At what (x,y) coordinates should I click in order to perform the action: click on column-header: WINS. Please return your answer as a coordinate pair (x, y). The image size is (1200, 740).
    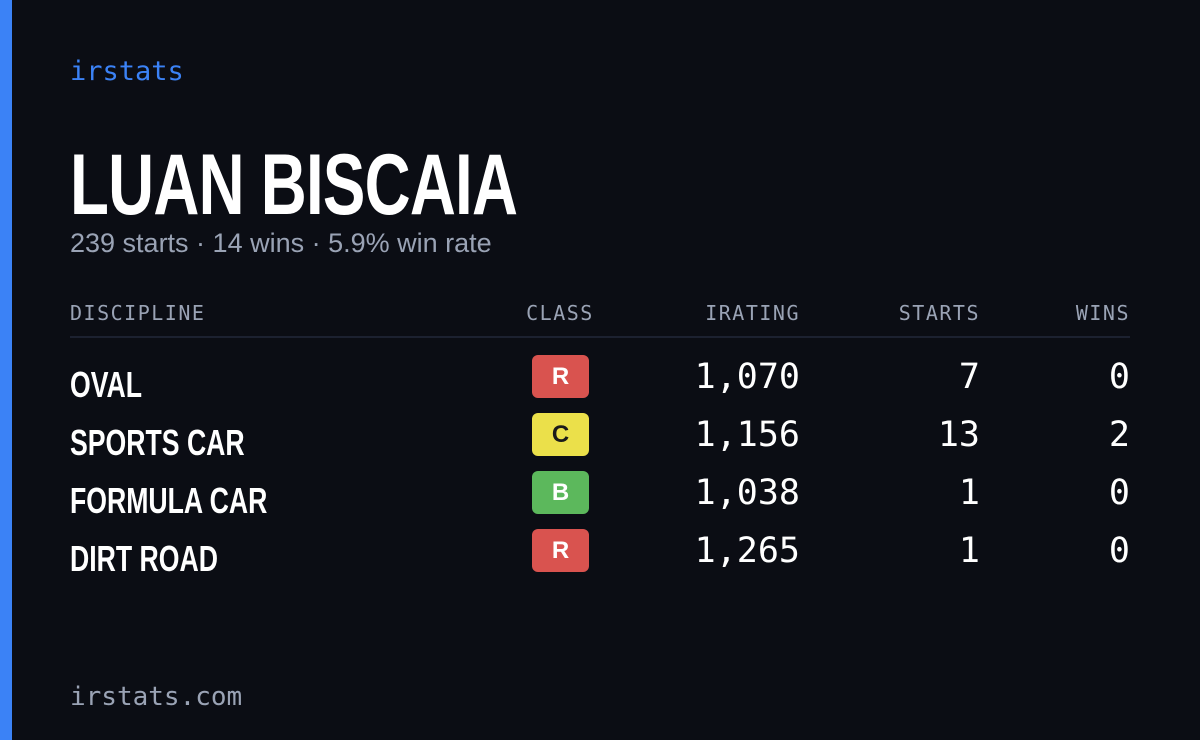
    Looking at the image, I should click on (1102, 313).